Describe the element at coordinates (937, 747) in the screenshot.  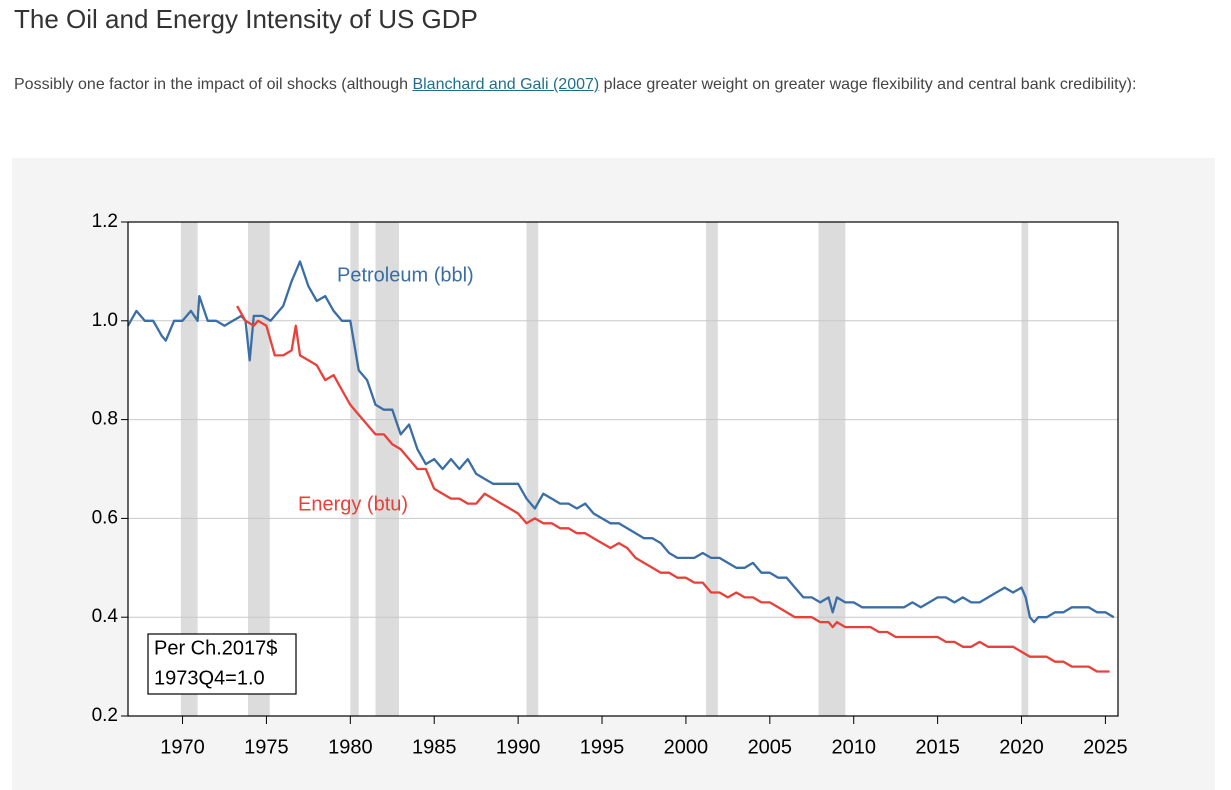
I see `x-tick-label: 2015` at that location.